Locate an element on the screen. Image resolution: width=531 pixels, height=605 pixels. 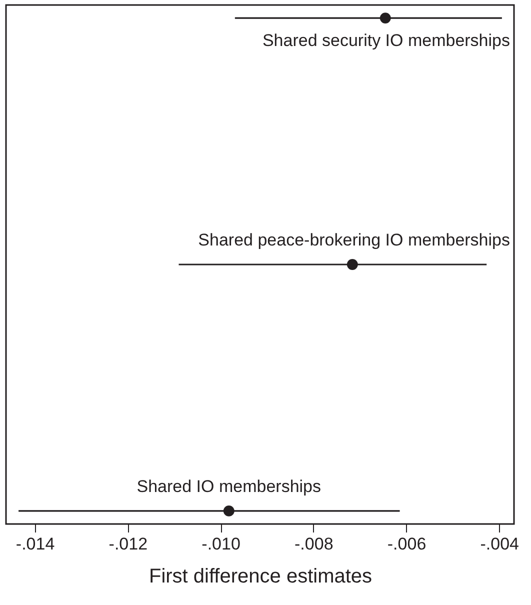
x-tick-label: -.012 is located at coordinates (128, 544).